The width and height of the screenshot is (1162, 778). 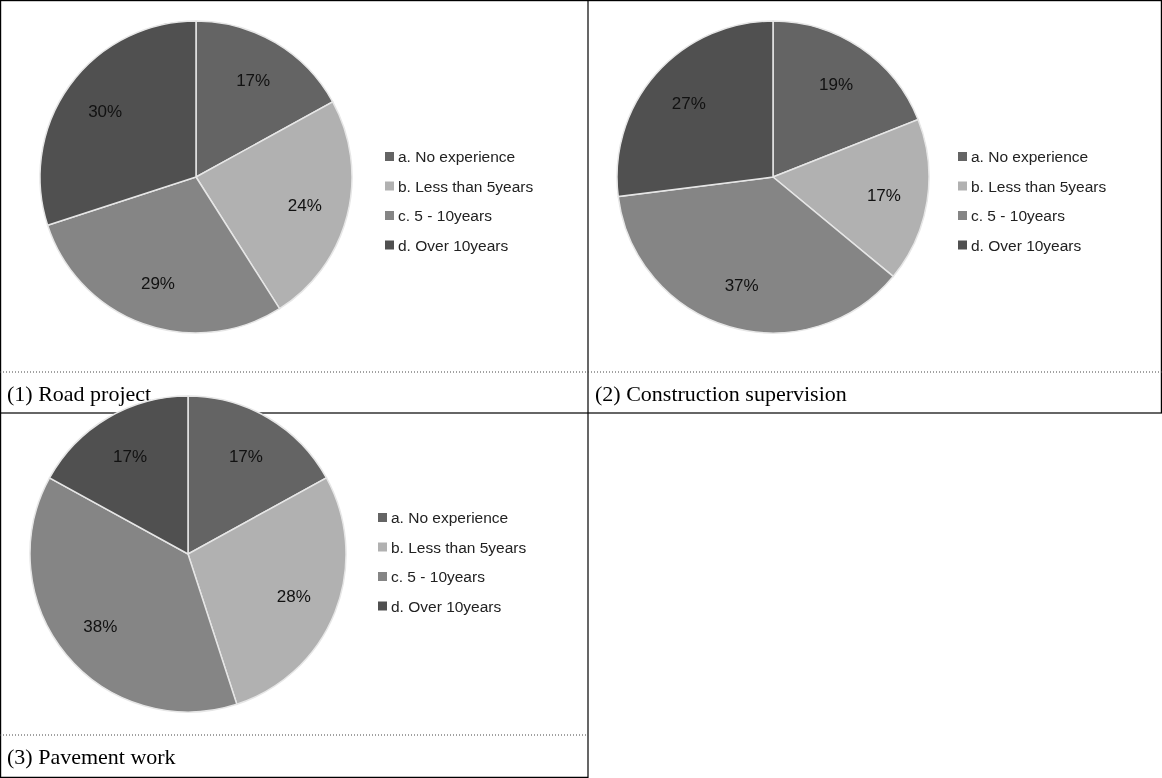 What do you see at coordinates (79, 393) in the screenshot?
I see `text: (1) Road project` at bounding box center [79, 393].